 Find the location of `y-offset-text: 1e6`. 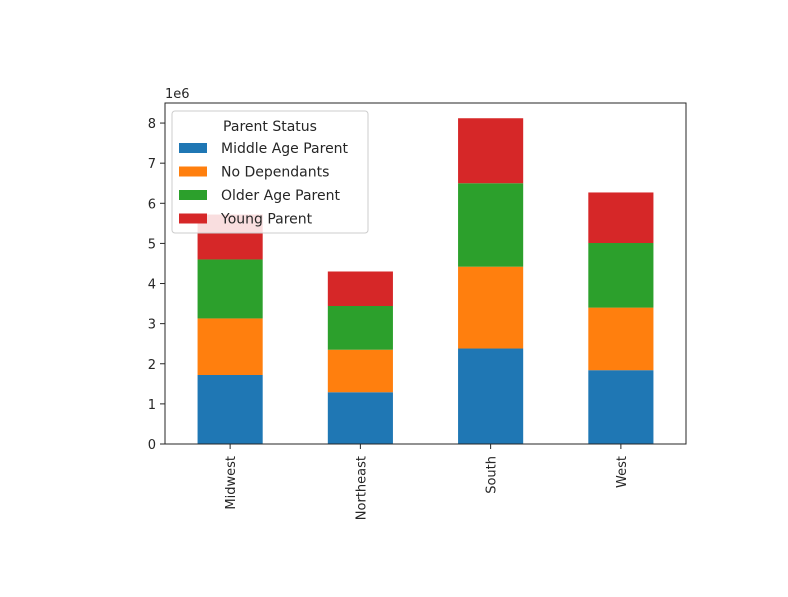

y-offset-text: 1e6 is located at coordinates (177, 94).